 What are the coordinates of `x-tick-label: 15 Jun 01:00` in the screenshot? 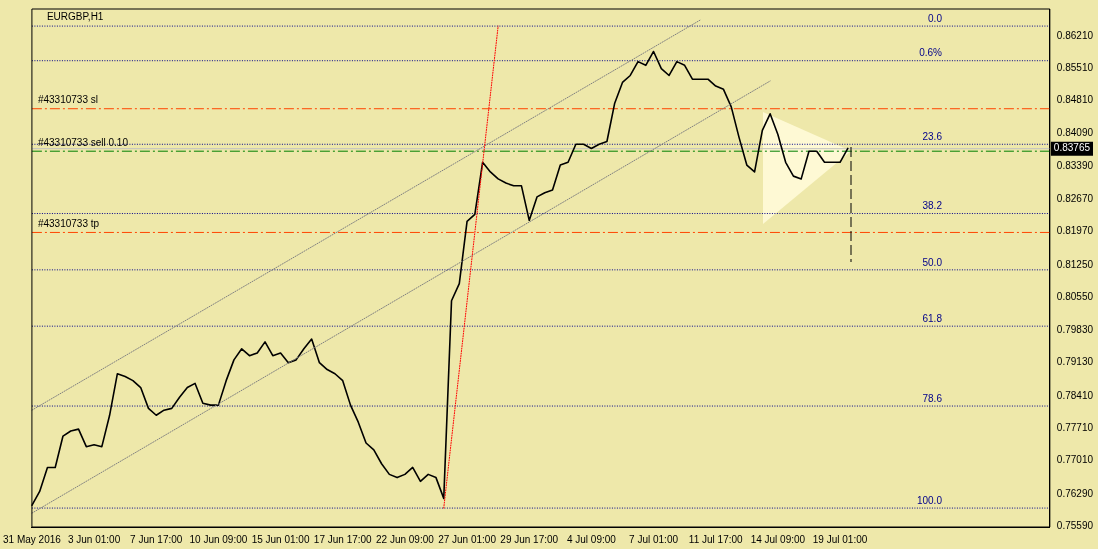 It's located at (280, 539).